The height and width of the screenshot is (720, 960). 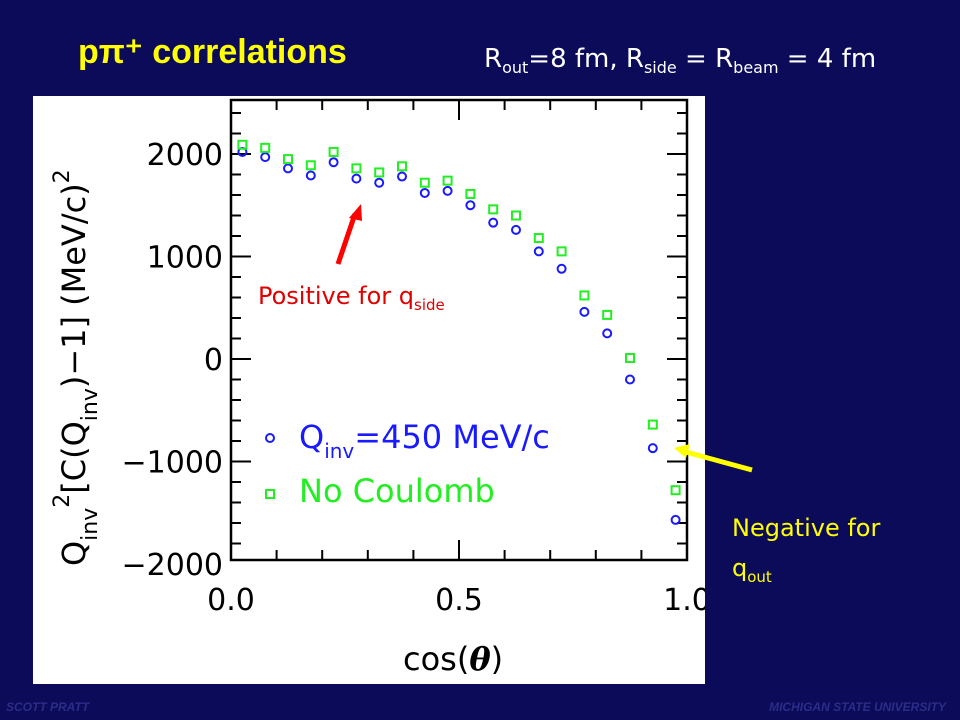 What do you see at coordinates (684, 600) in the screenshot?
I see `x-tick-label: 1.0` at bounding box center [684, 600].